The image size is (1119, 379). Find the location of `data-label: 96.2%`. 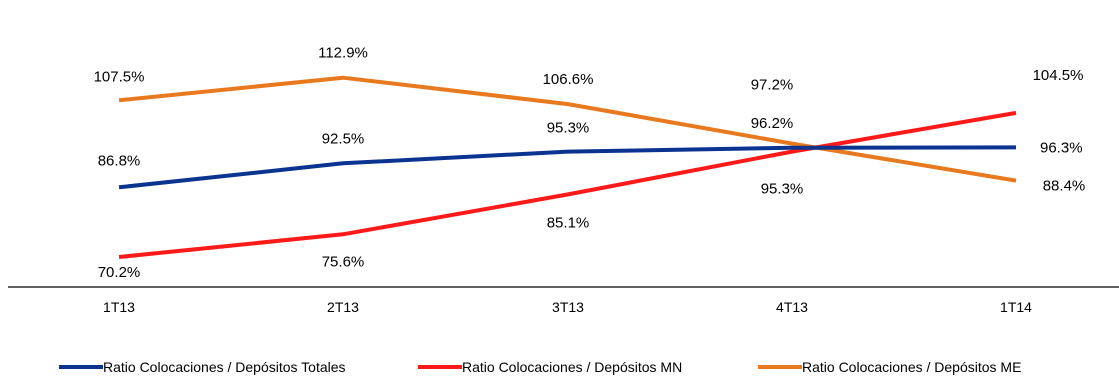

data-label: 96.2% is located at coordinates (772, 123).